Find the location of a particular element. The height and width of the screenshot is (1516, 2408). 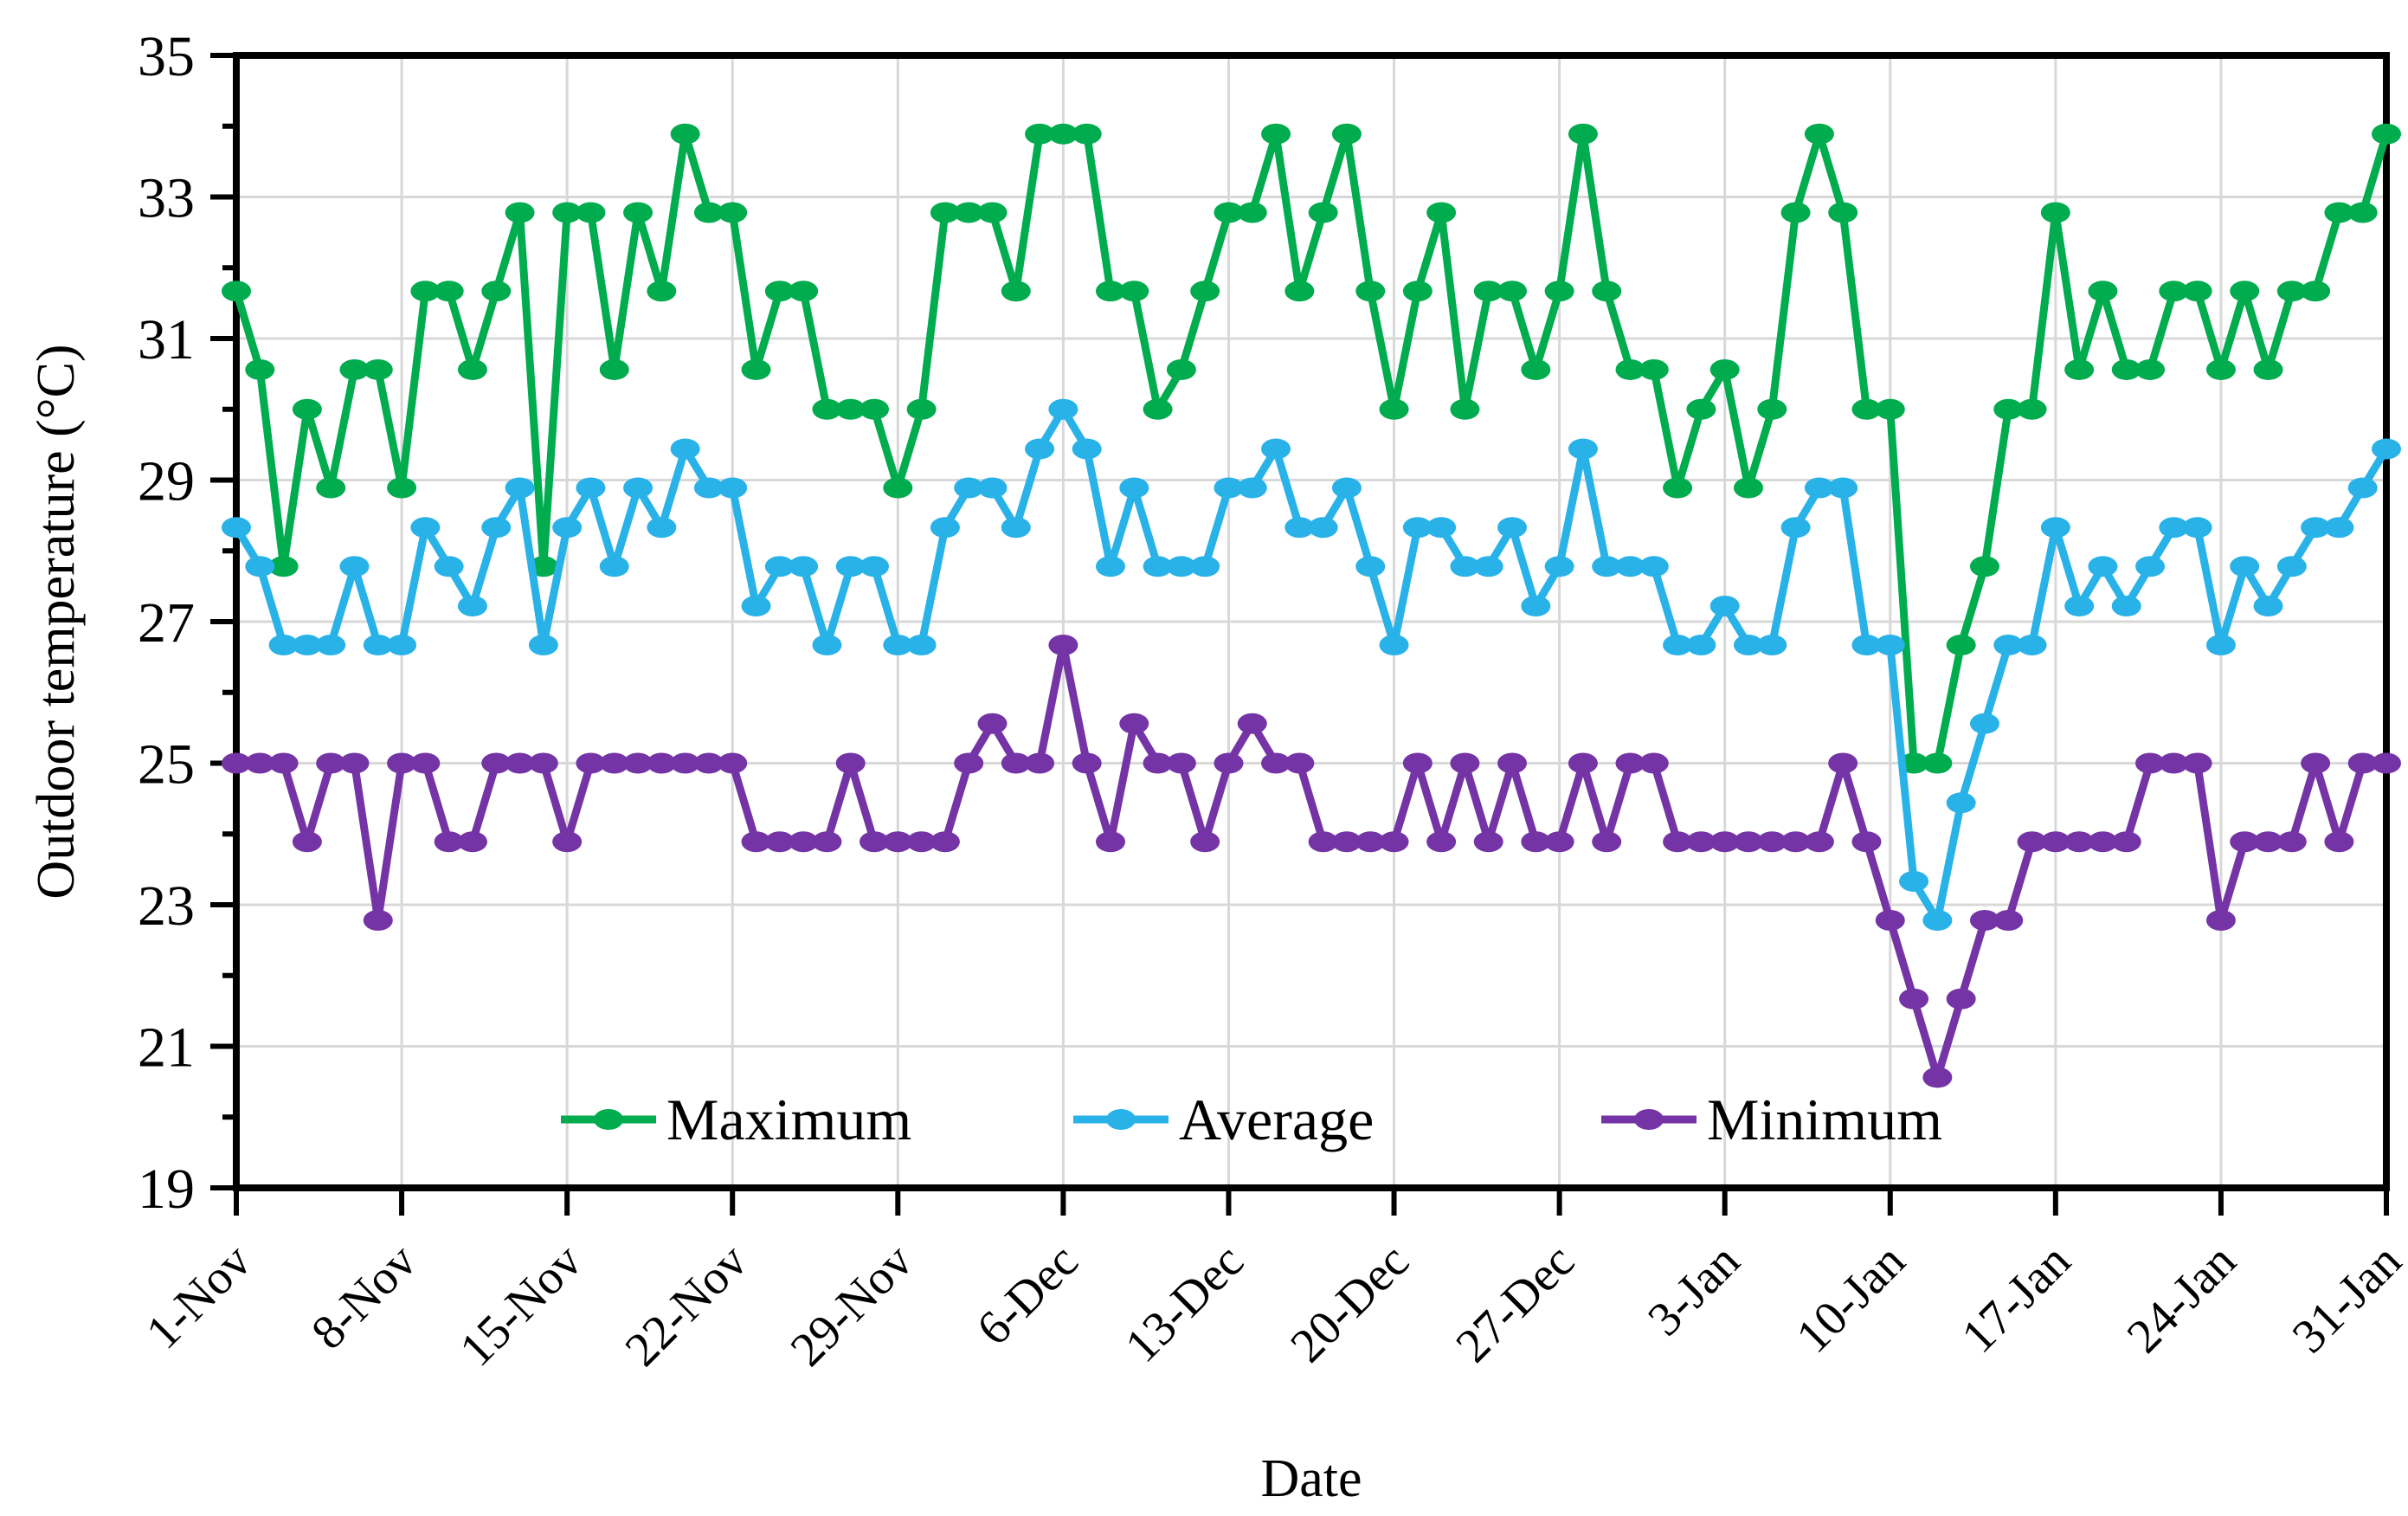

y-tick-label: 19 is located at coordinates (166, 1189).